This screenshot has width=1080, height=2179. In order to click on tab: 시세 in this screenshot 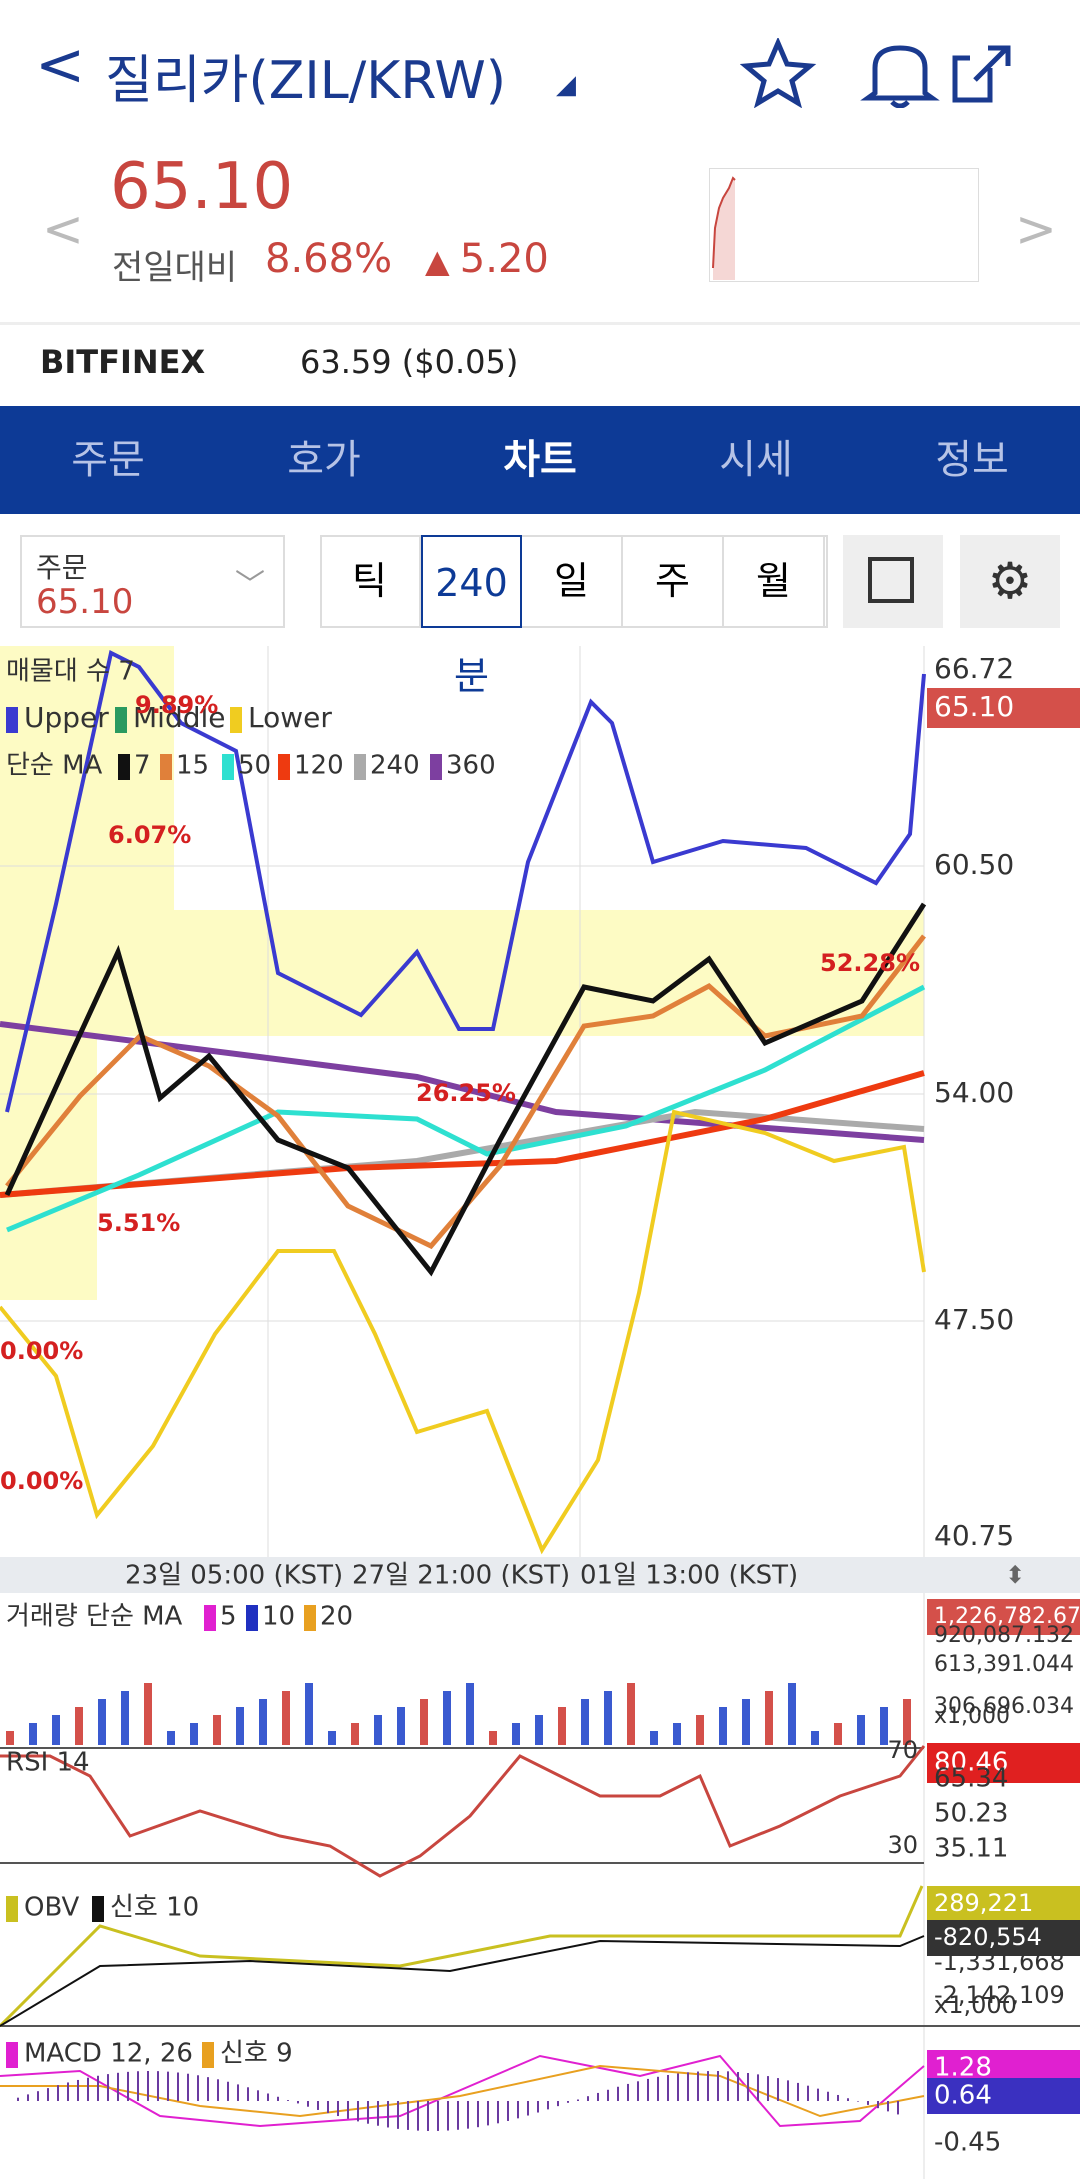, I will do `click(756, 460)`.